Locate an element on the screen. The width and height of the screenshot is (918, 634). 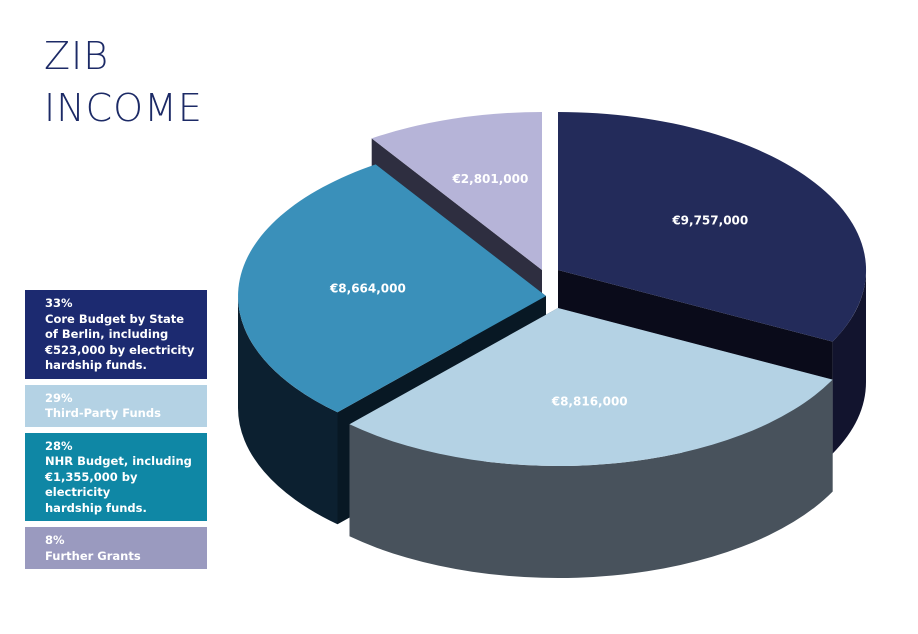
slice-value-label: €2,801,000 is located at coordinates (489, 179).